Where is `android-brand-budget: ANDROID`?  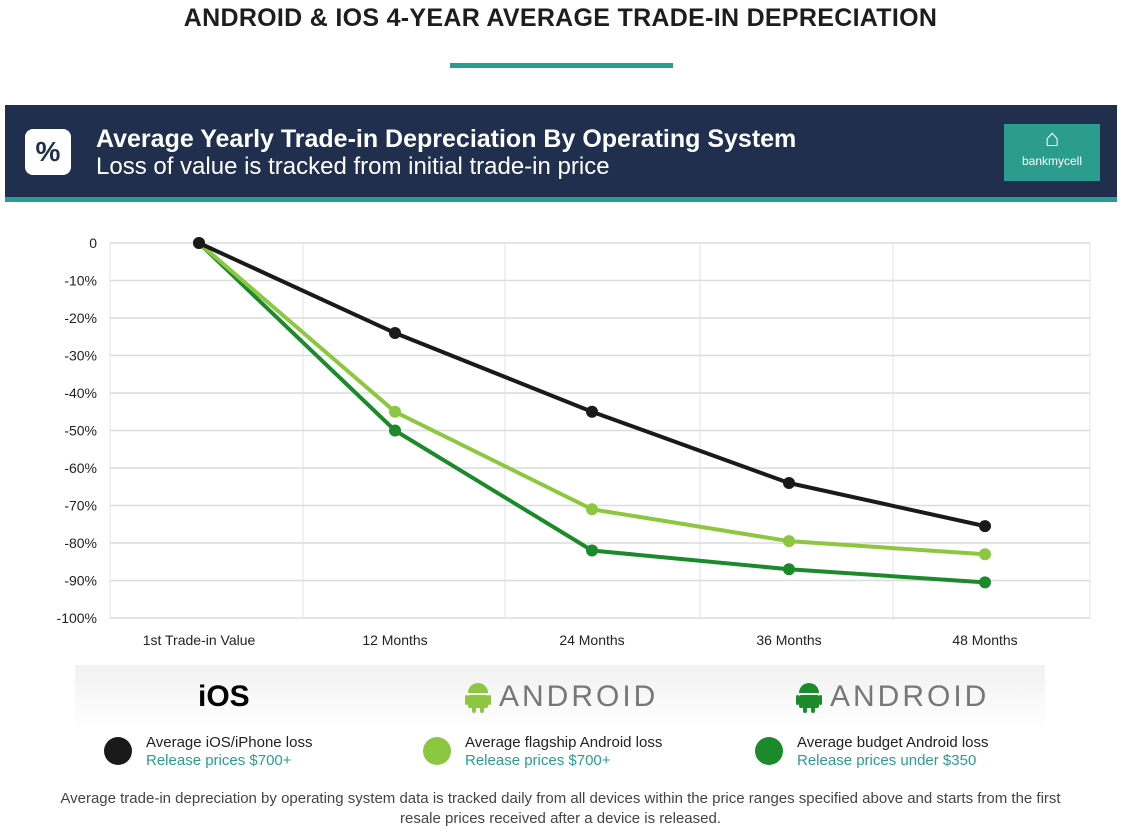
android-brand-budget: ANDROID is located at coordinates (892, 697).